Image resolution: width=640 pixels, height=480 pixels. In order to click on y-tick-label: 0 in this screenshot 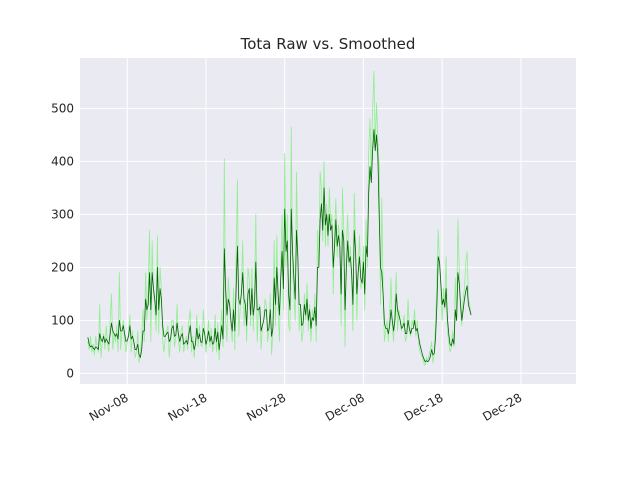, I will do `click(70, 373)`.